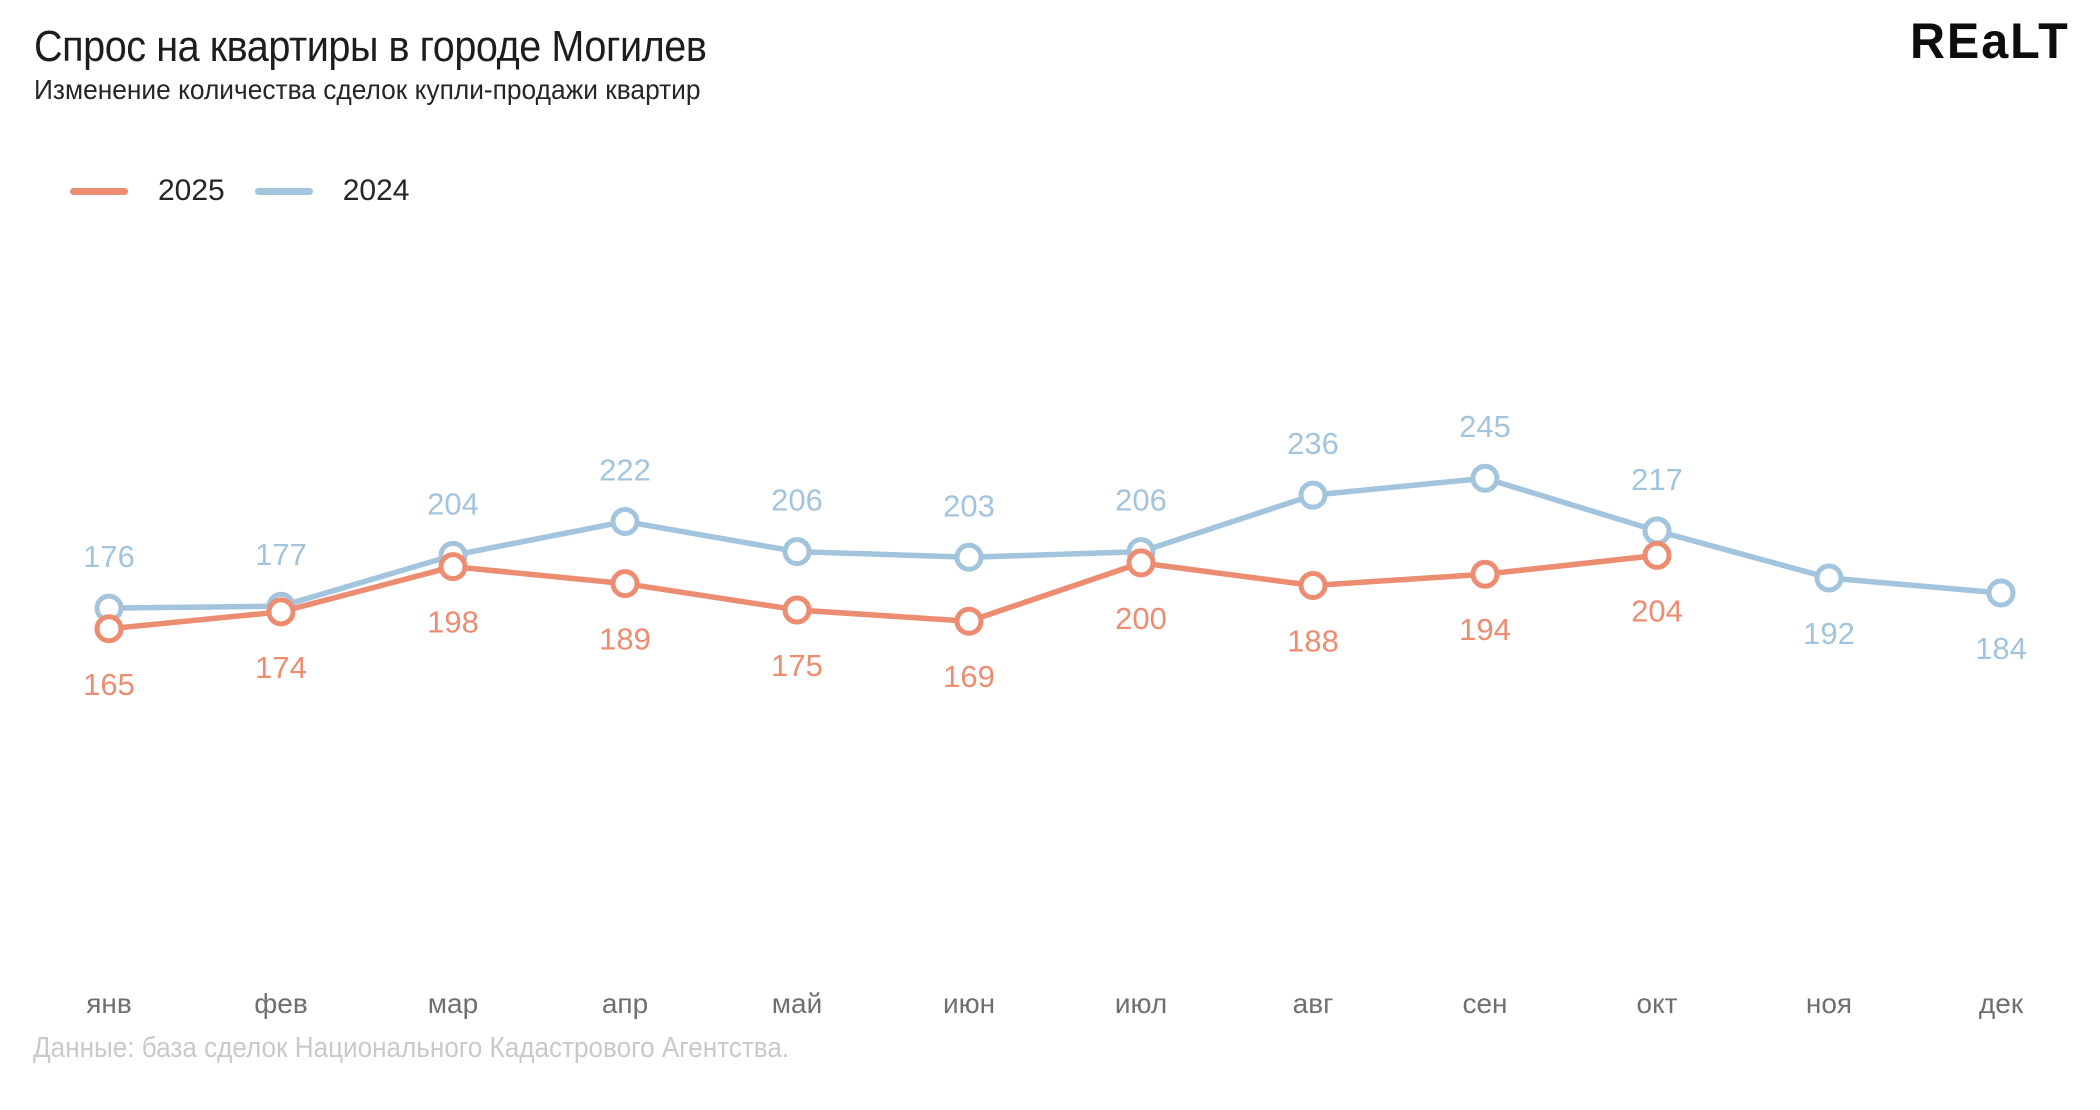 This screenshot has width=2100, height=1110. What do you see at coordinates (240, 191) in the screenshot?
I see `chart-legend: 2025 2024` at bounding box center [240, 191].